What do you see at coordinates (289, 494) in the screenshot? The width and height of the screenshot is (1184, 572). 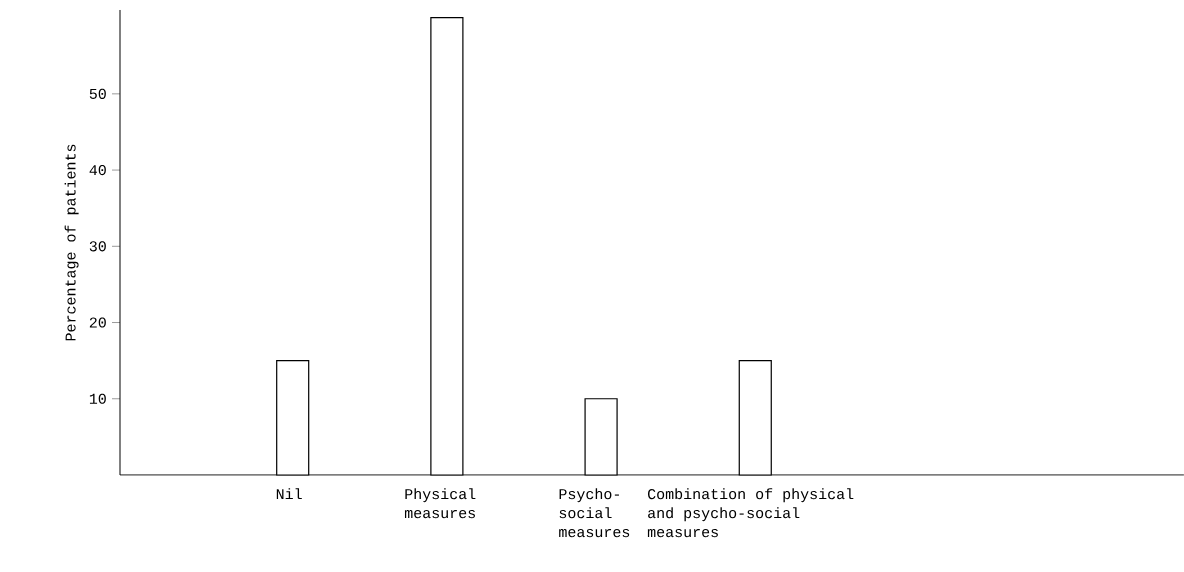 I see `x-tick-label: Nil` at bounding box center [289, 494].